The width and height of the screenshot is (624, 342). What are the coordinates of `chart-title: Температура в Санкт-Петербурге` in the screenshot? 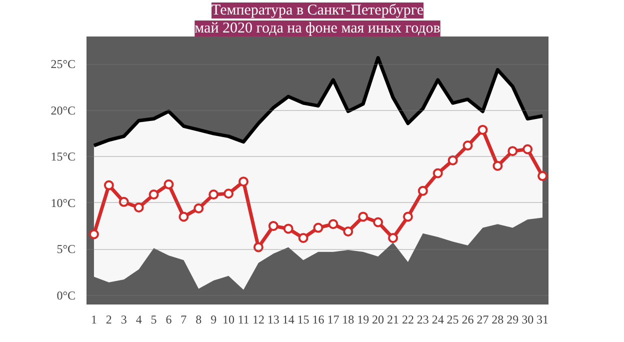 It's located at (318, 10).